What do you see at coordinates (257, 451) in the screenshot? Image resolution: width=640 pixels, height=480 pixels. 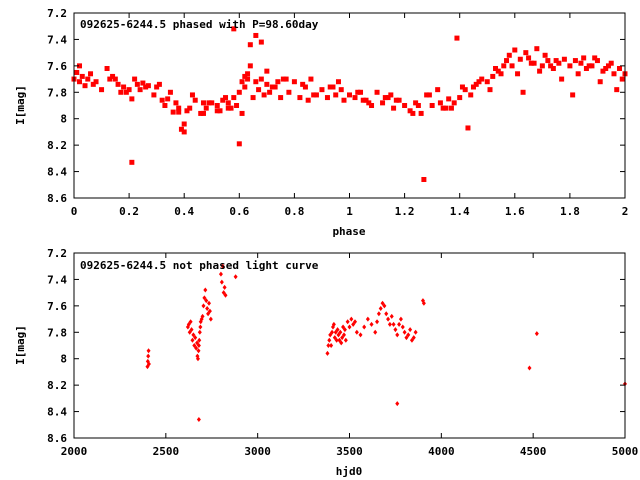 I see `unphased-x-tick-label: 3000` at bounding box center [257, 451].